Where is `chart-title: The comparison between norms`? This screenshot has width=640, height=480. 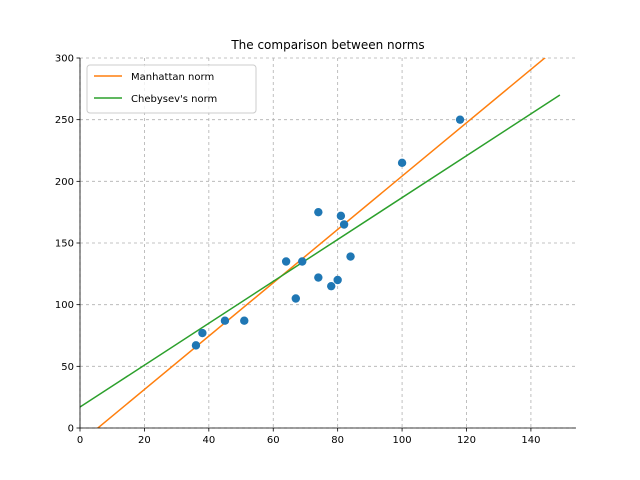
chart-title: The comparison between norms is located at coordinates (327, 45).